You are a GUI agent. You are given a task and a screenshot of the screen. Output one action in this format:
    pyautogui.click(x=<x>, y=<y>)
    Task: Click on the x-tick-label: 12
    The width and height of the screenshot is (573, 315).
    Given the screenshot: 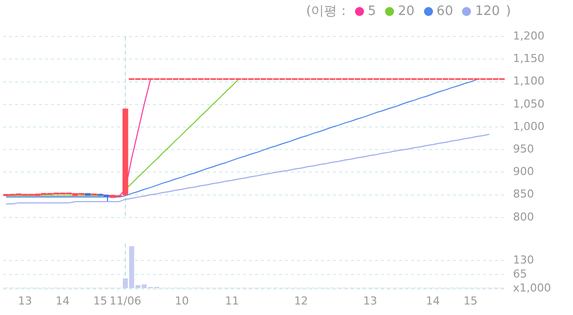 What is the action you would take?
    pyautogui.click(x=301, y=301)
    